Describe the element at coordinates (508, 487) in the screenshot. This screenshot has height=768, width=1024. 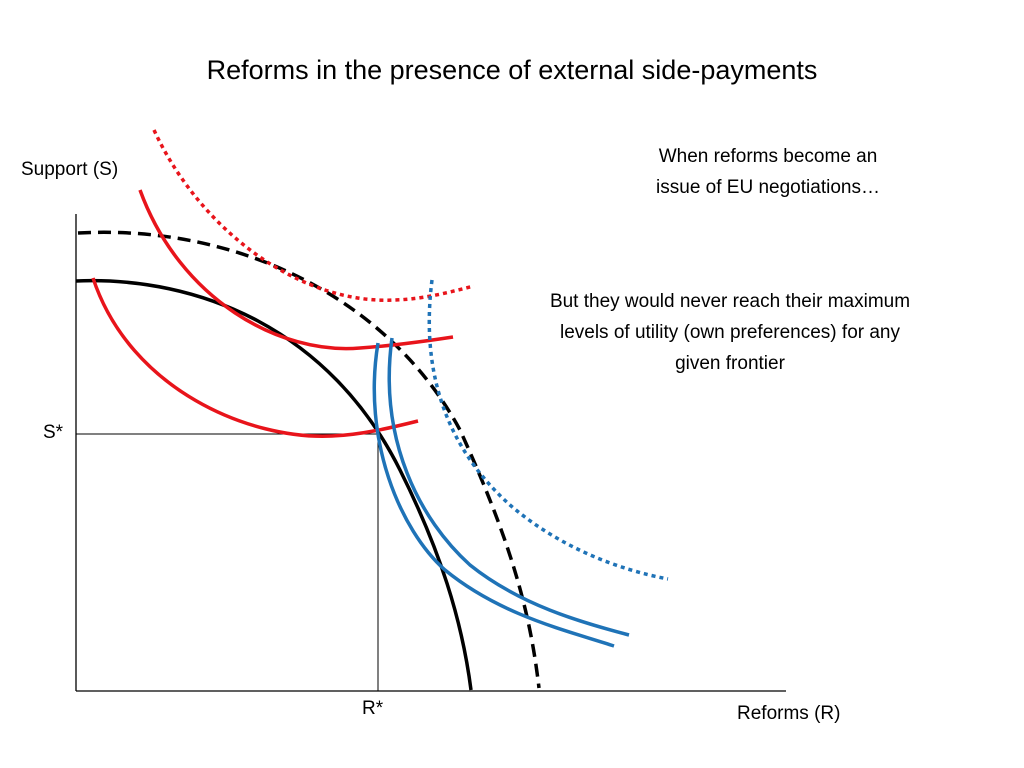
I see `blue-indifference-curve-mid` at that location.